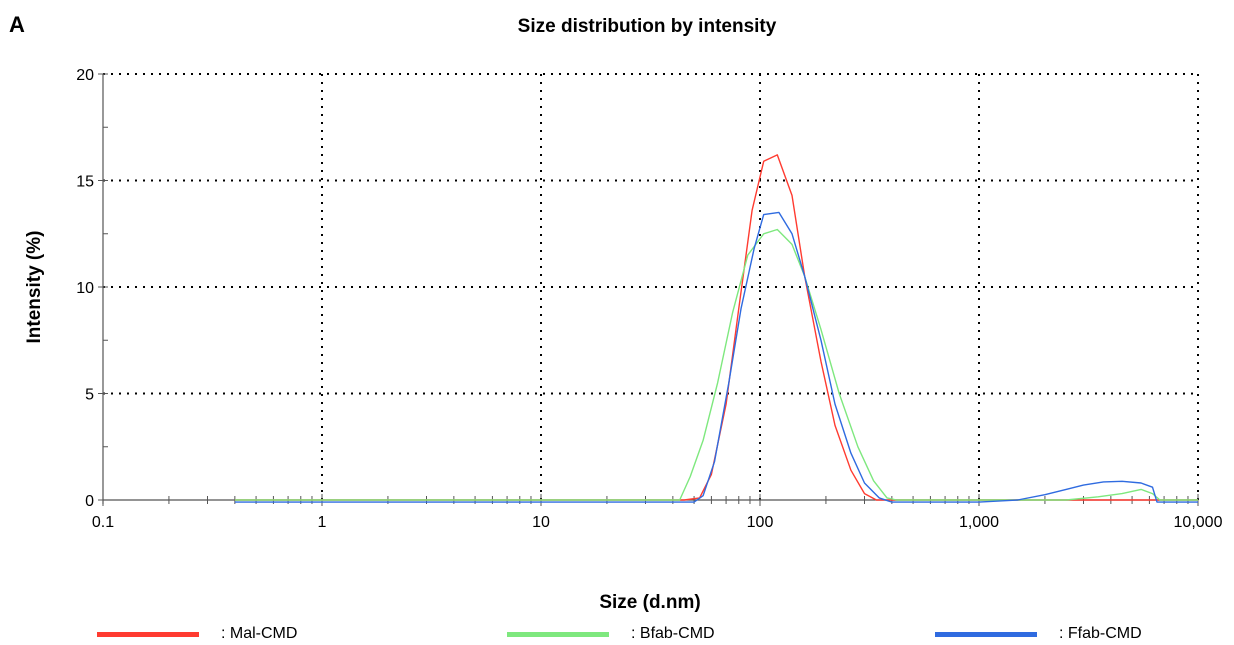 This screenshot has height=645, width=1234. What do you see at coordinates (649, 602) in the screenshot?
I see `x-axis-label: Size (d.nm)` at bounding box center [649, 602].